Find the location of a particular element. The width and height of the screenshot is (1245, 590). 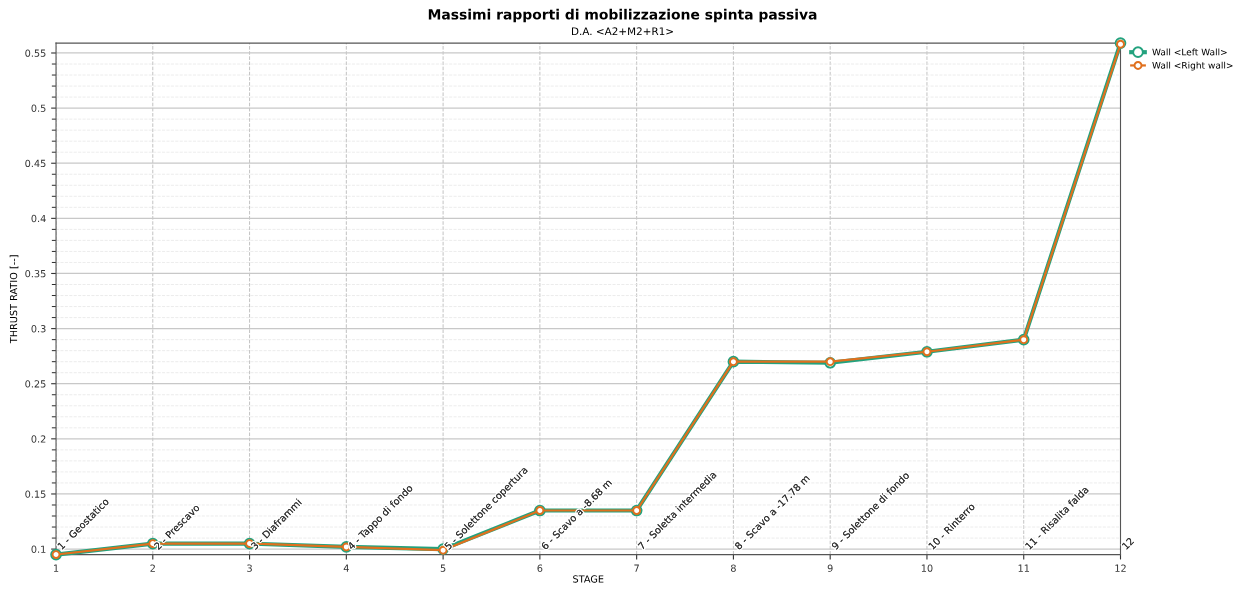

y-tick-label: 0.35 is located at coordinates (35, 273).